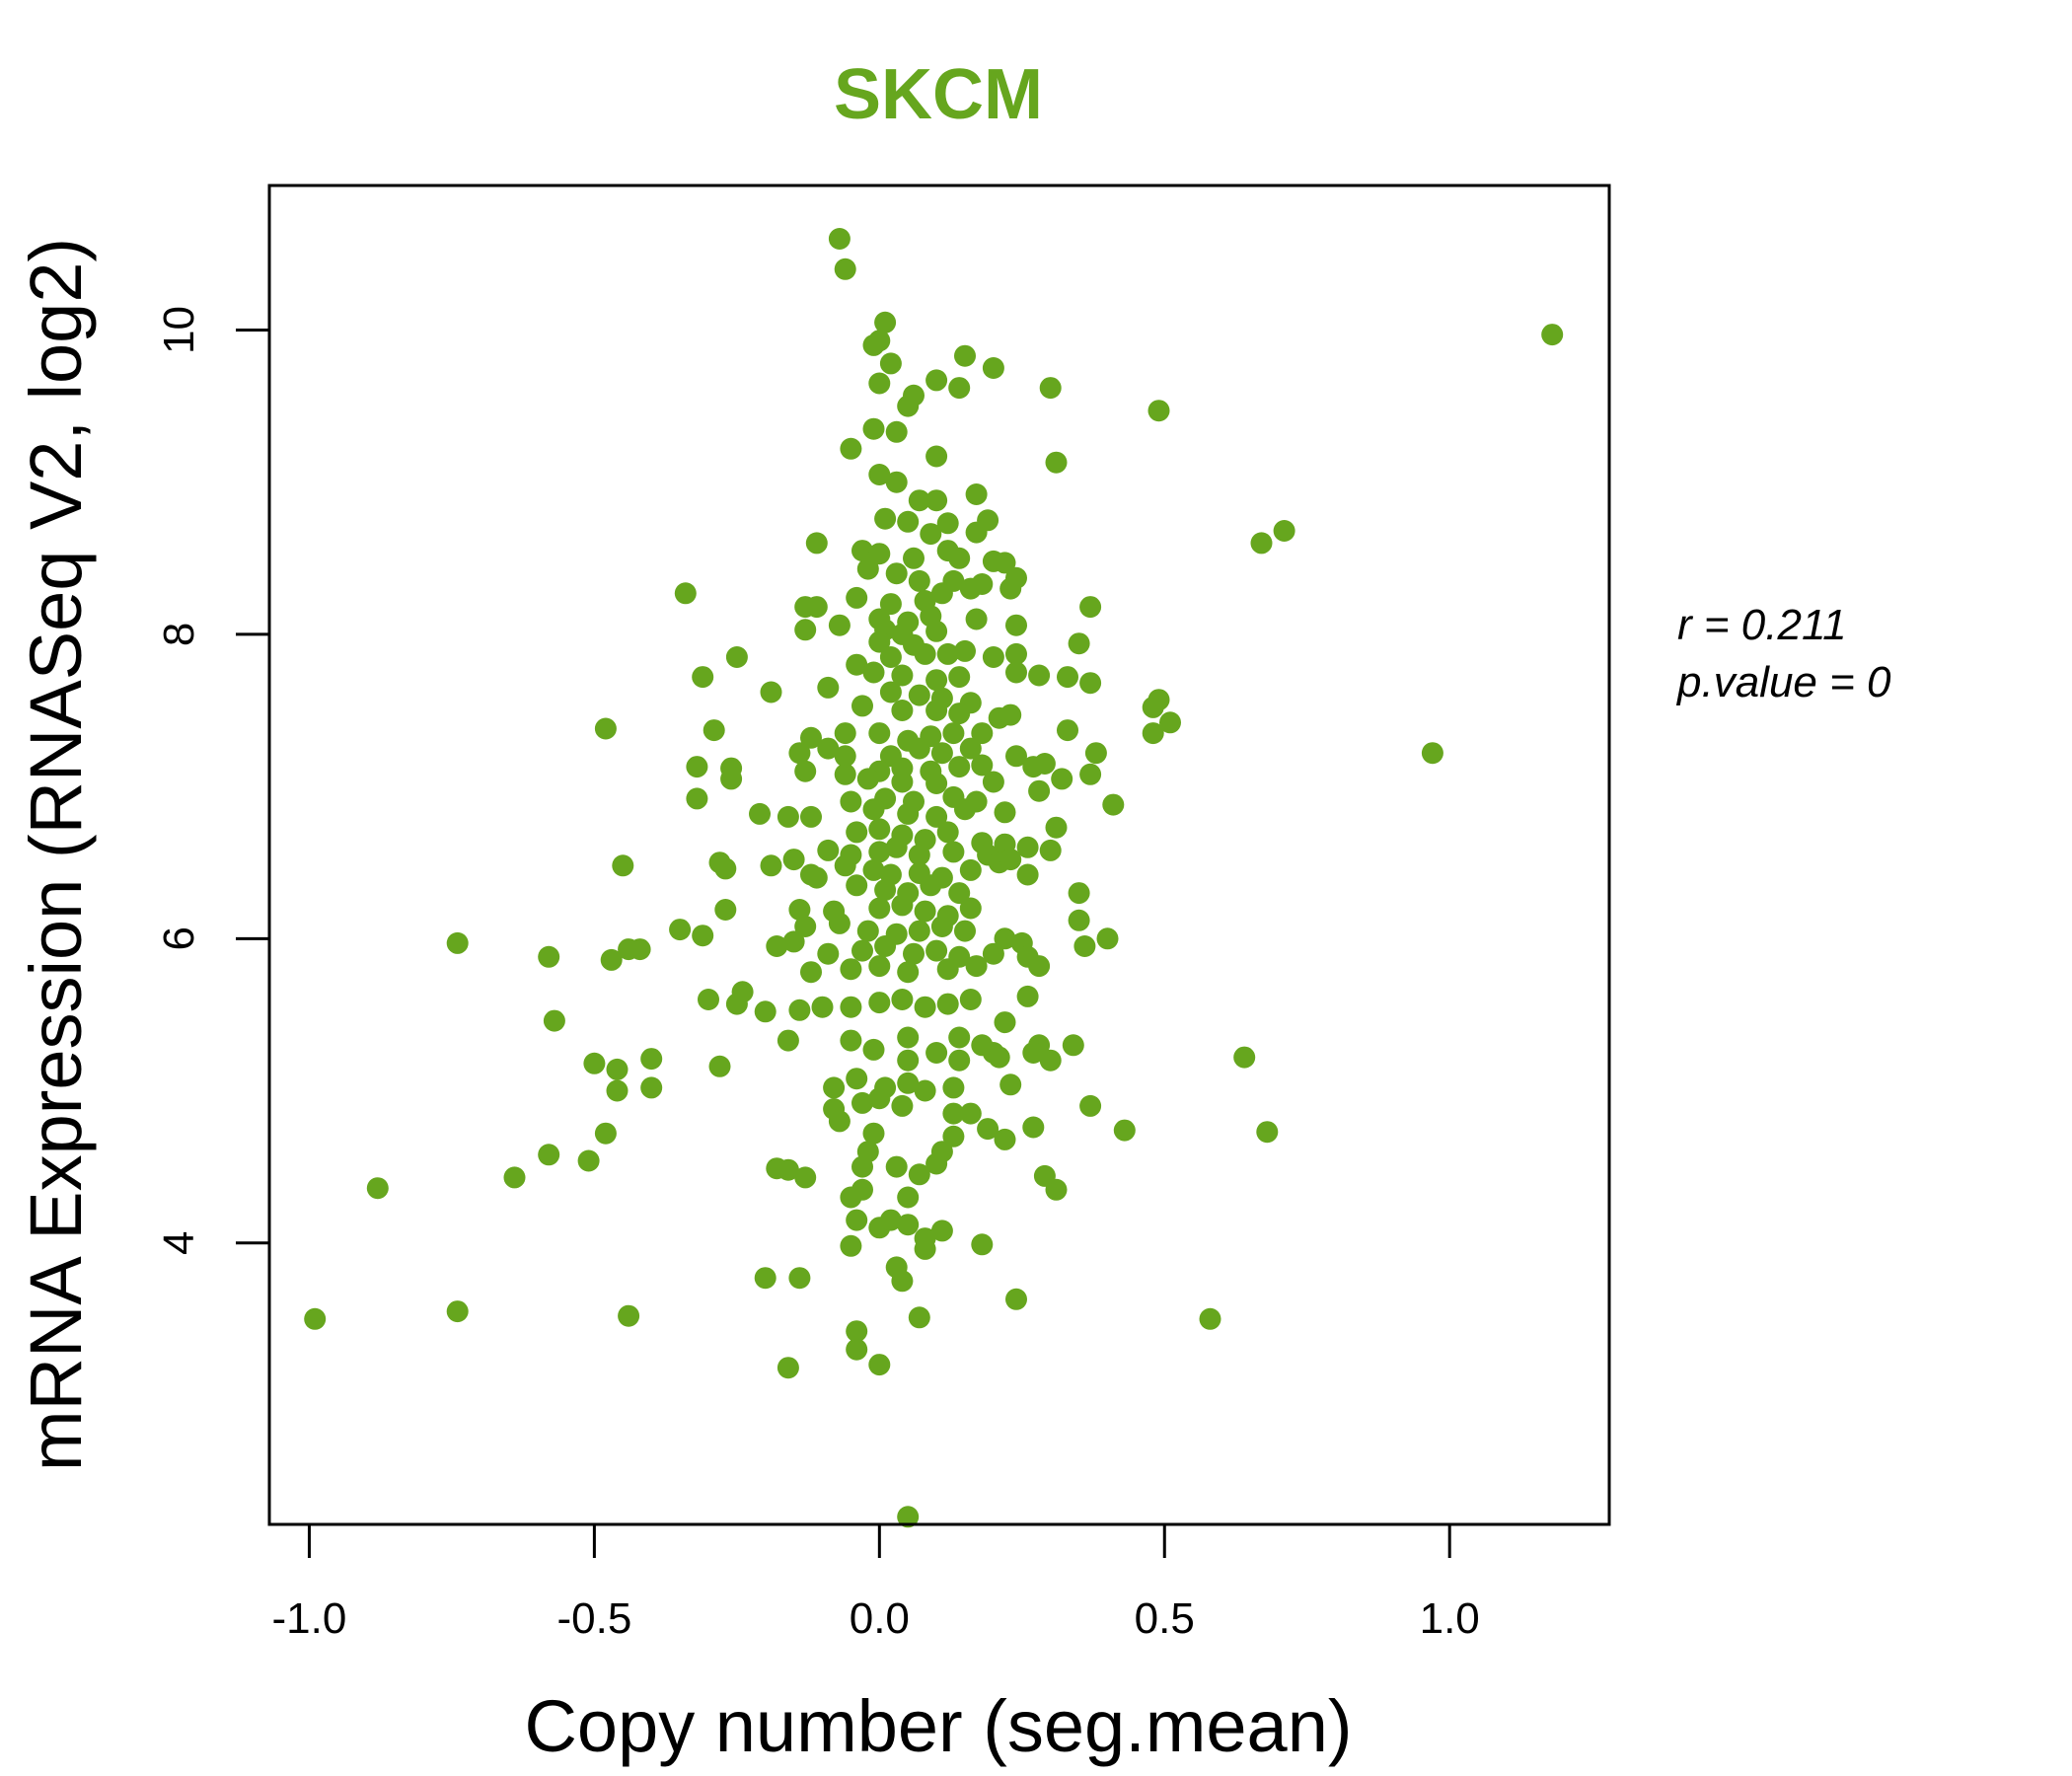 This screenshot has height=1776, width=2072. Describe the element at coordinates (179, 938) in the screenshot. I see `y-tick-label: 6` at that location.